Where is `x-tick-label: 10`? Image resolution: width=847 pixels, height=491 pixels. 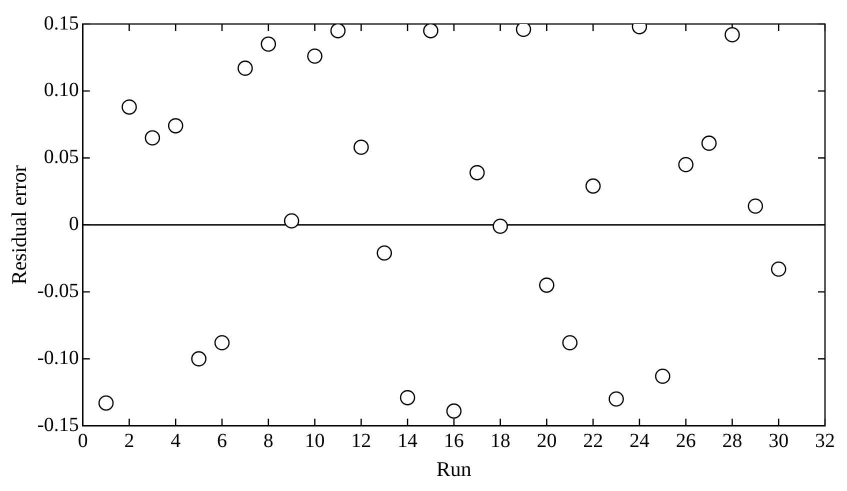 x-tick-label: 10 is located at coordinates (314, 441).